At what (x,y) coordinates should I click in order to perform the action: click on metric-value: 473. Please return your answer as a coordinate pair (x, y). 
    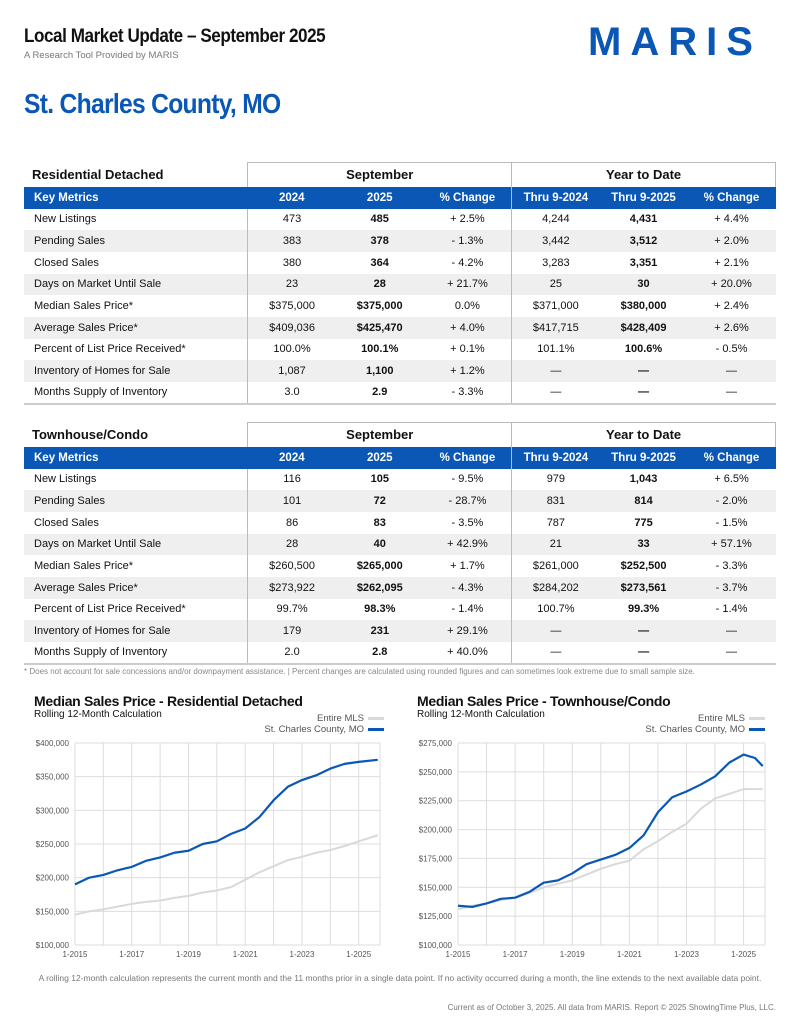
    Looking at the image, I should click on (291, 219).